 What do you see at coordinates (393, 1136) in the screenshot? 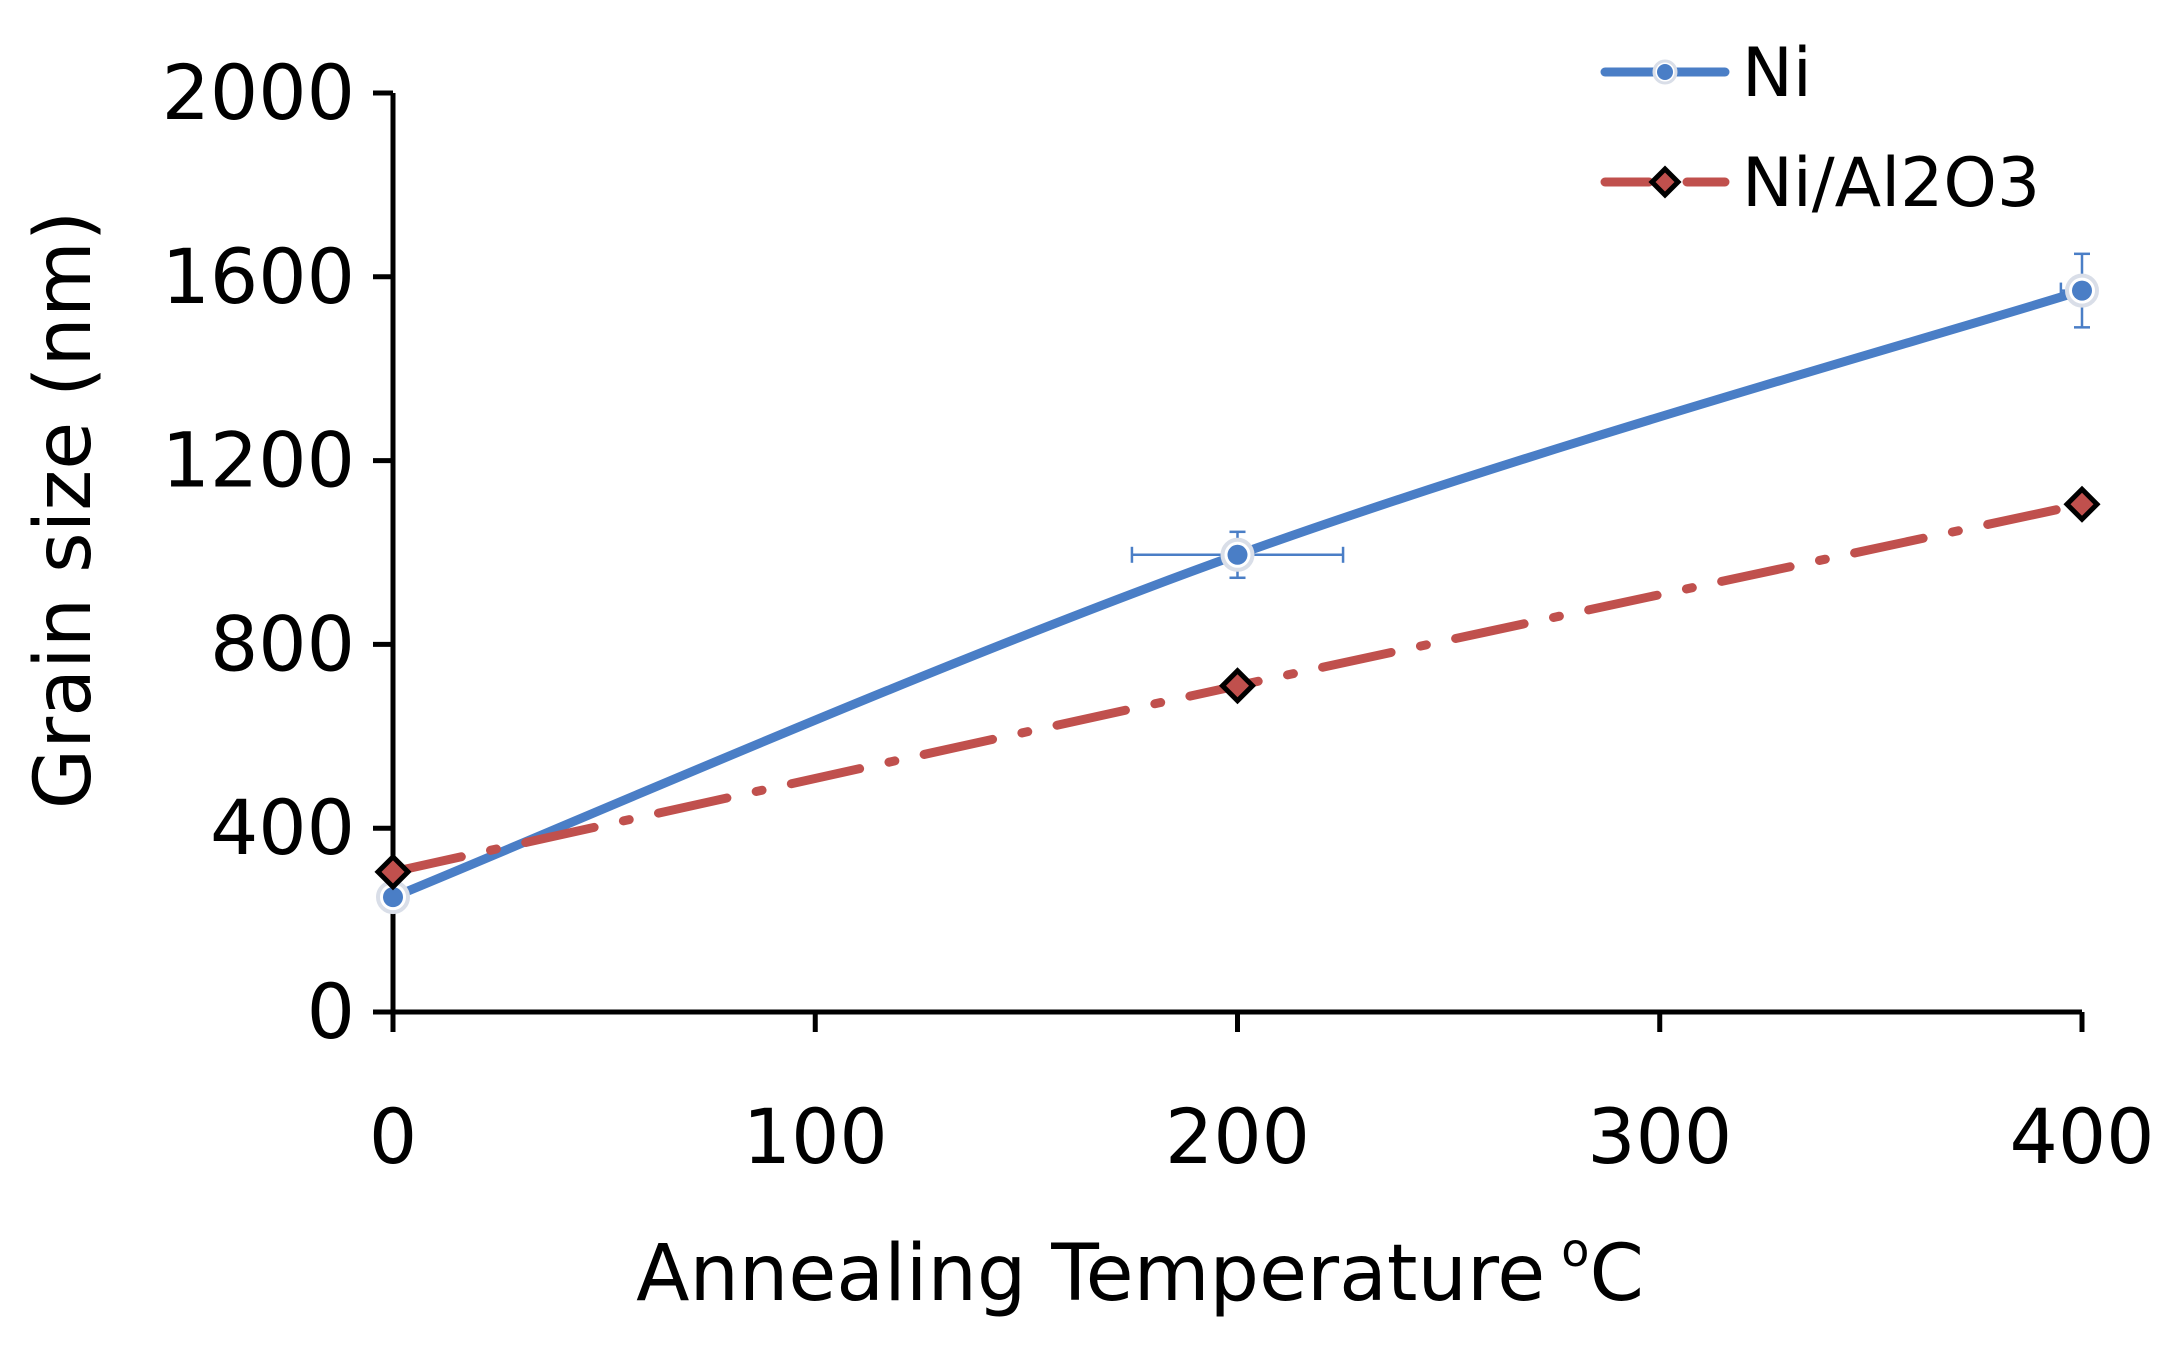
I see `x-tick-label: 0` at bounding box center [393, 1136].